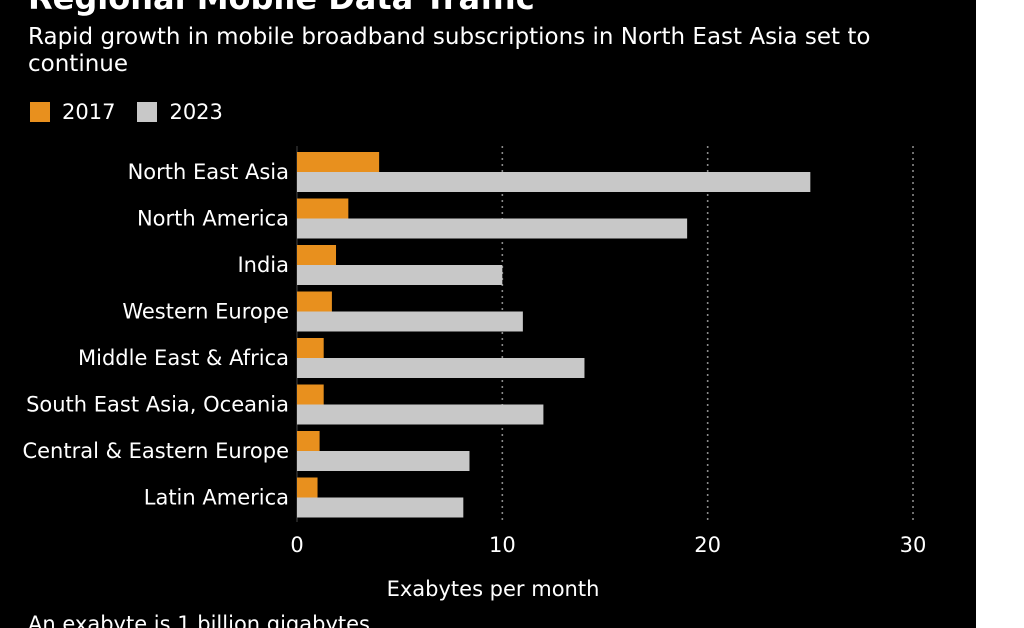  Describe the element at coordinates (383, 461) in the screenshot. I see `bar-central-eastern-europe-2023` at that location.